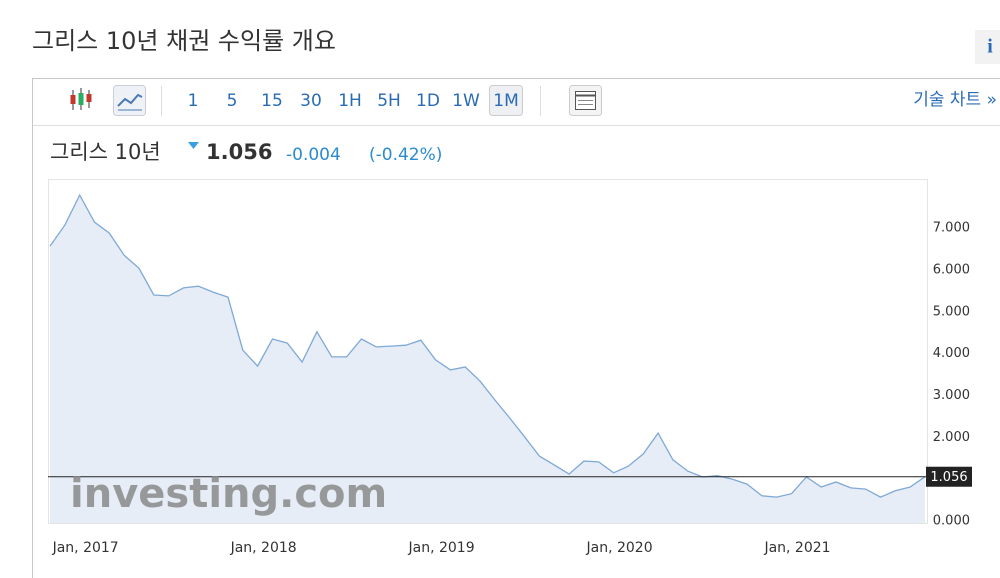 The image size is (1000, 578). Describe the element at coordinates (239, 152) in the screenshot. I see `quote-price: 1.056` at that location.